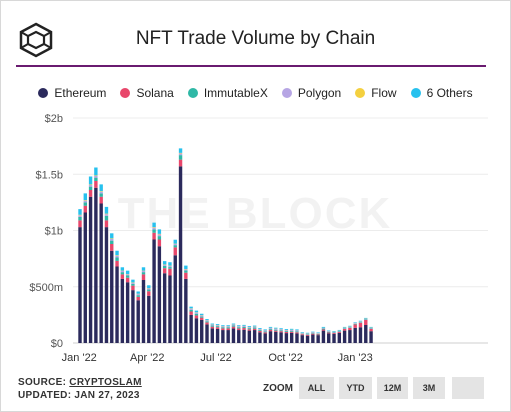 The width and height of the screenshot is (511, 412). I want to click on zoom-ytd-button: YTD, so click(355, 388).